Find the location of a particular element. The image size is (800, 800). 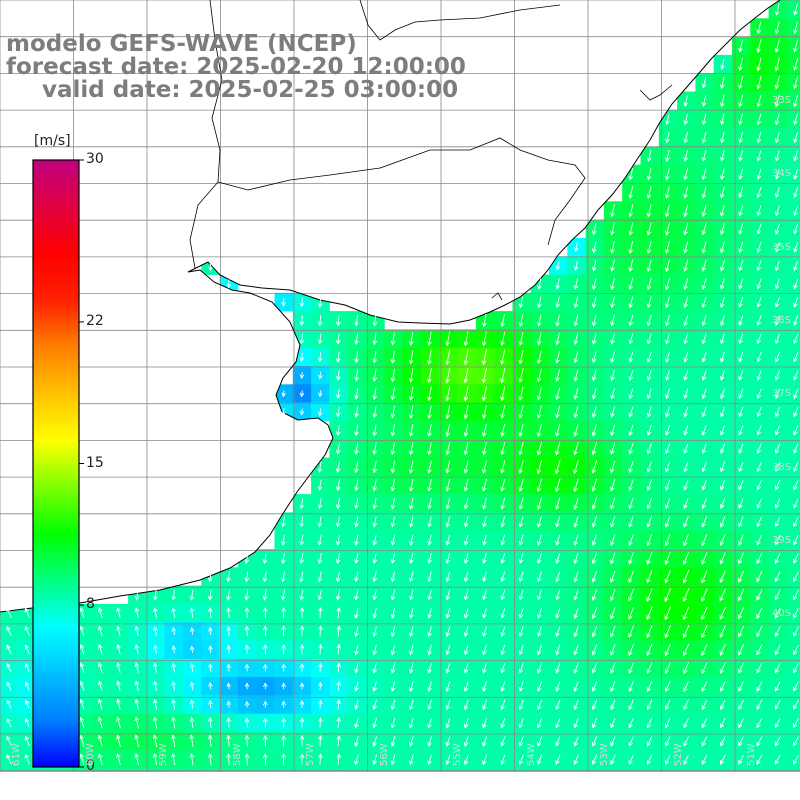

longitude-label: 61W is located at coordinates (16, 754).